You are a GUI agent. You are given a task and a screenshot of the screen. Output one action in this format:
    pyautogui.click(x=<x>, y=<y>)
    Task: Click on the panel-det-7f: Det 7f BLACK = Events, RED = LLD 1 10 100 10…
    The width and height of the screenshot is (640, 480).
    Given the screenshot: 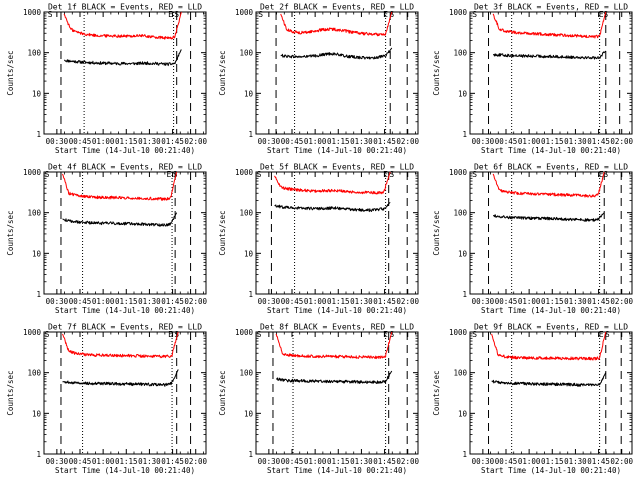 What is the action you would take?
    pyautogui.click(x=106, y=399)
    